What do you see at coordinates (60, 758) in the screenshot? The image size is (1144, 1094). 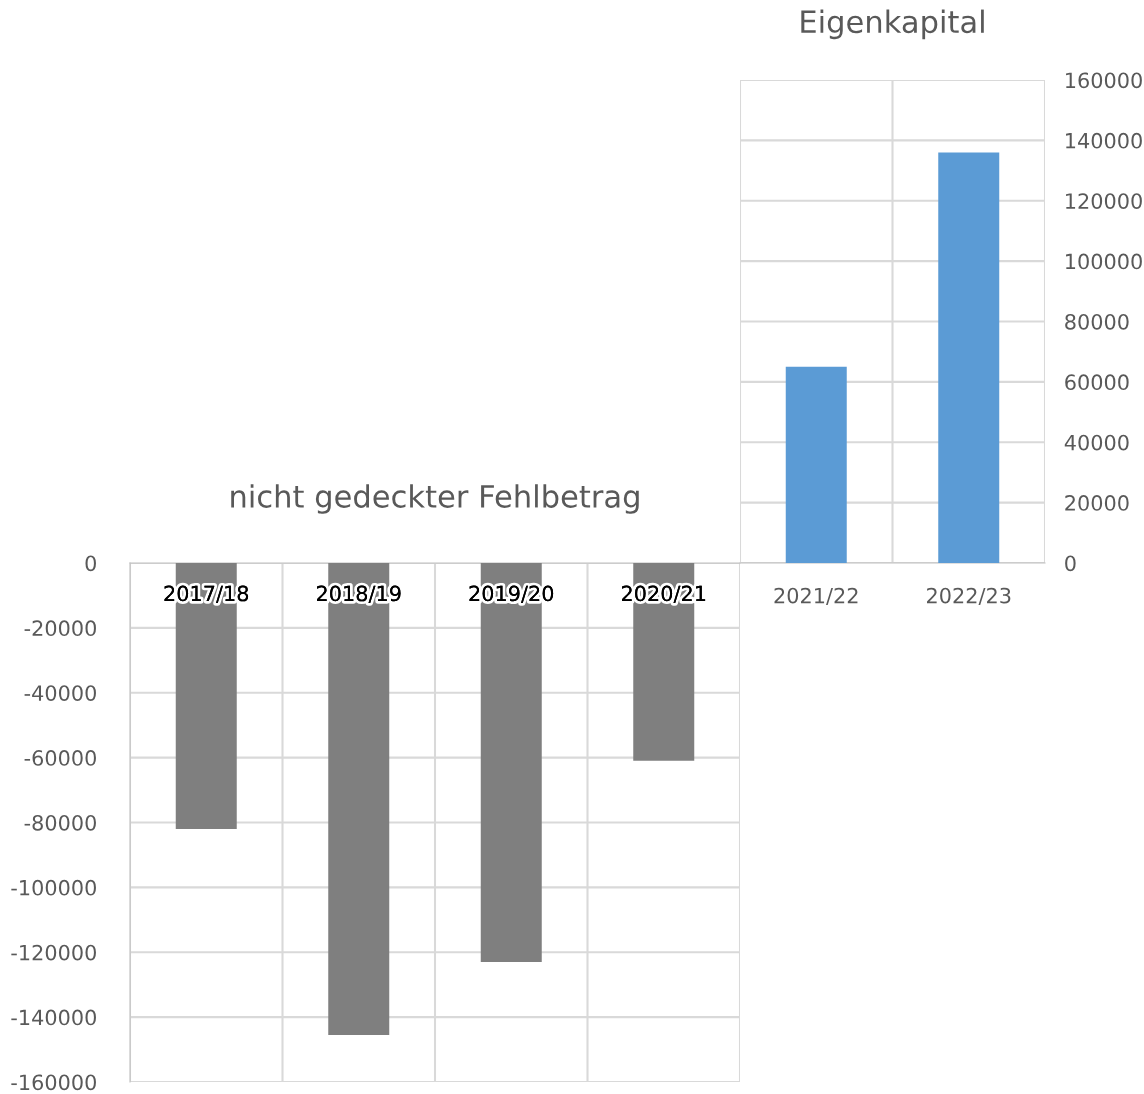 I see `y-tick-label: -60000` at bounding box center [60, 758].